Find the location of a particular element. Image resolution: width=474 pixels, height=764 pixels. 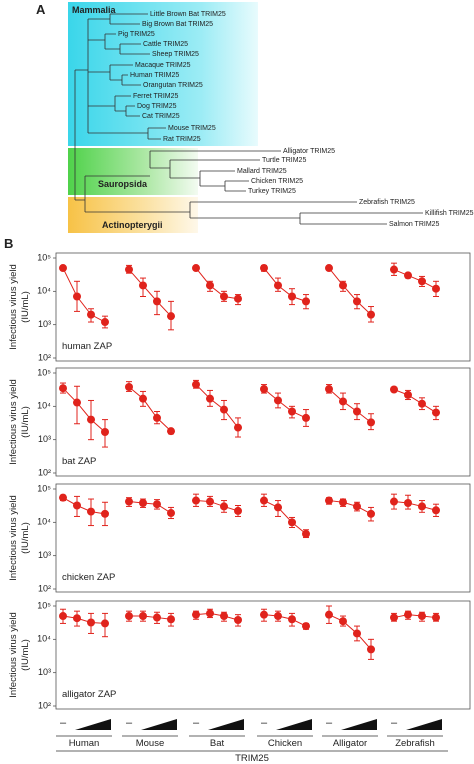

panel-label: A is located at coordinates (41, 9).